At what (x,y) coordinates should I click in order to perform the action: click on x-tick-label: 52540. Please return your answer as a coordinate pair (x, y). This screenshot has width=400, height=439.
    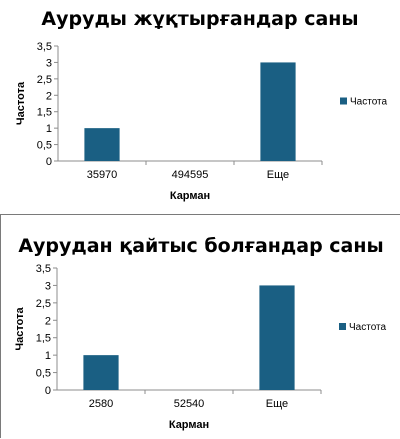
    Looking at the image, I should click on (189, 404).